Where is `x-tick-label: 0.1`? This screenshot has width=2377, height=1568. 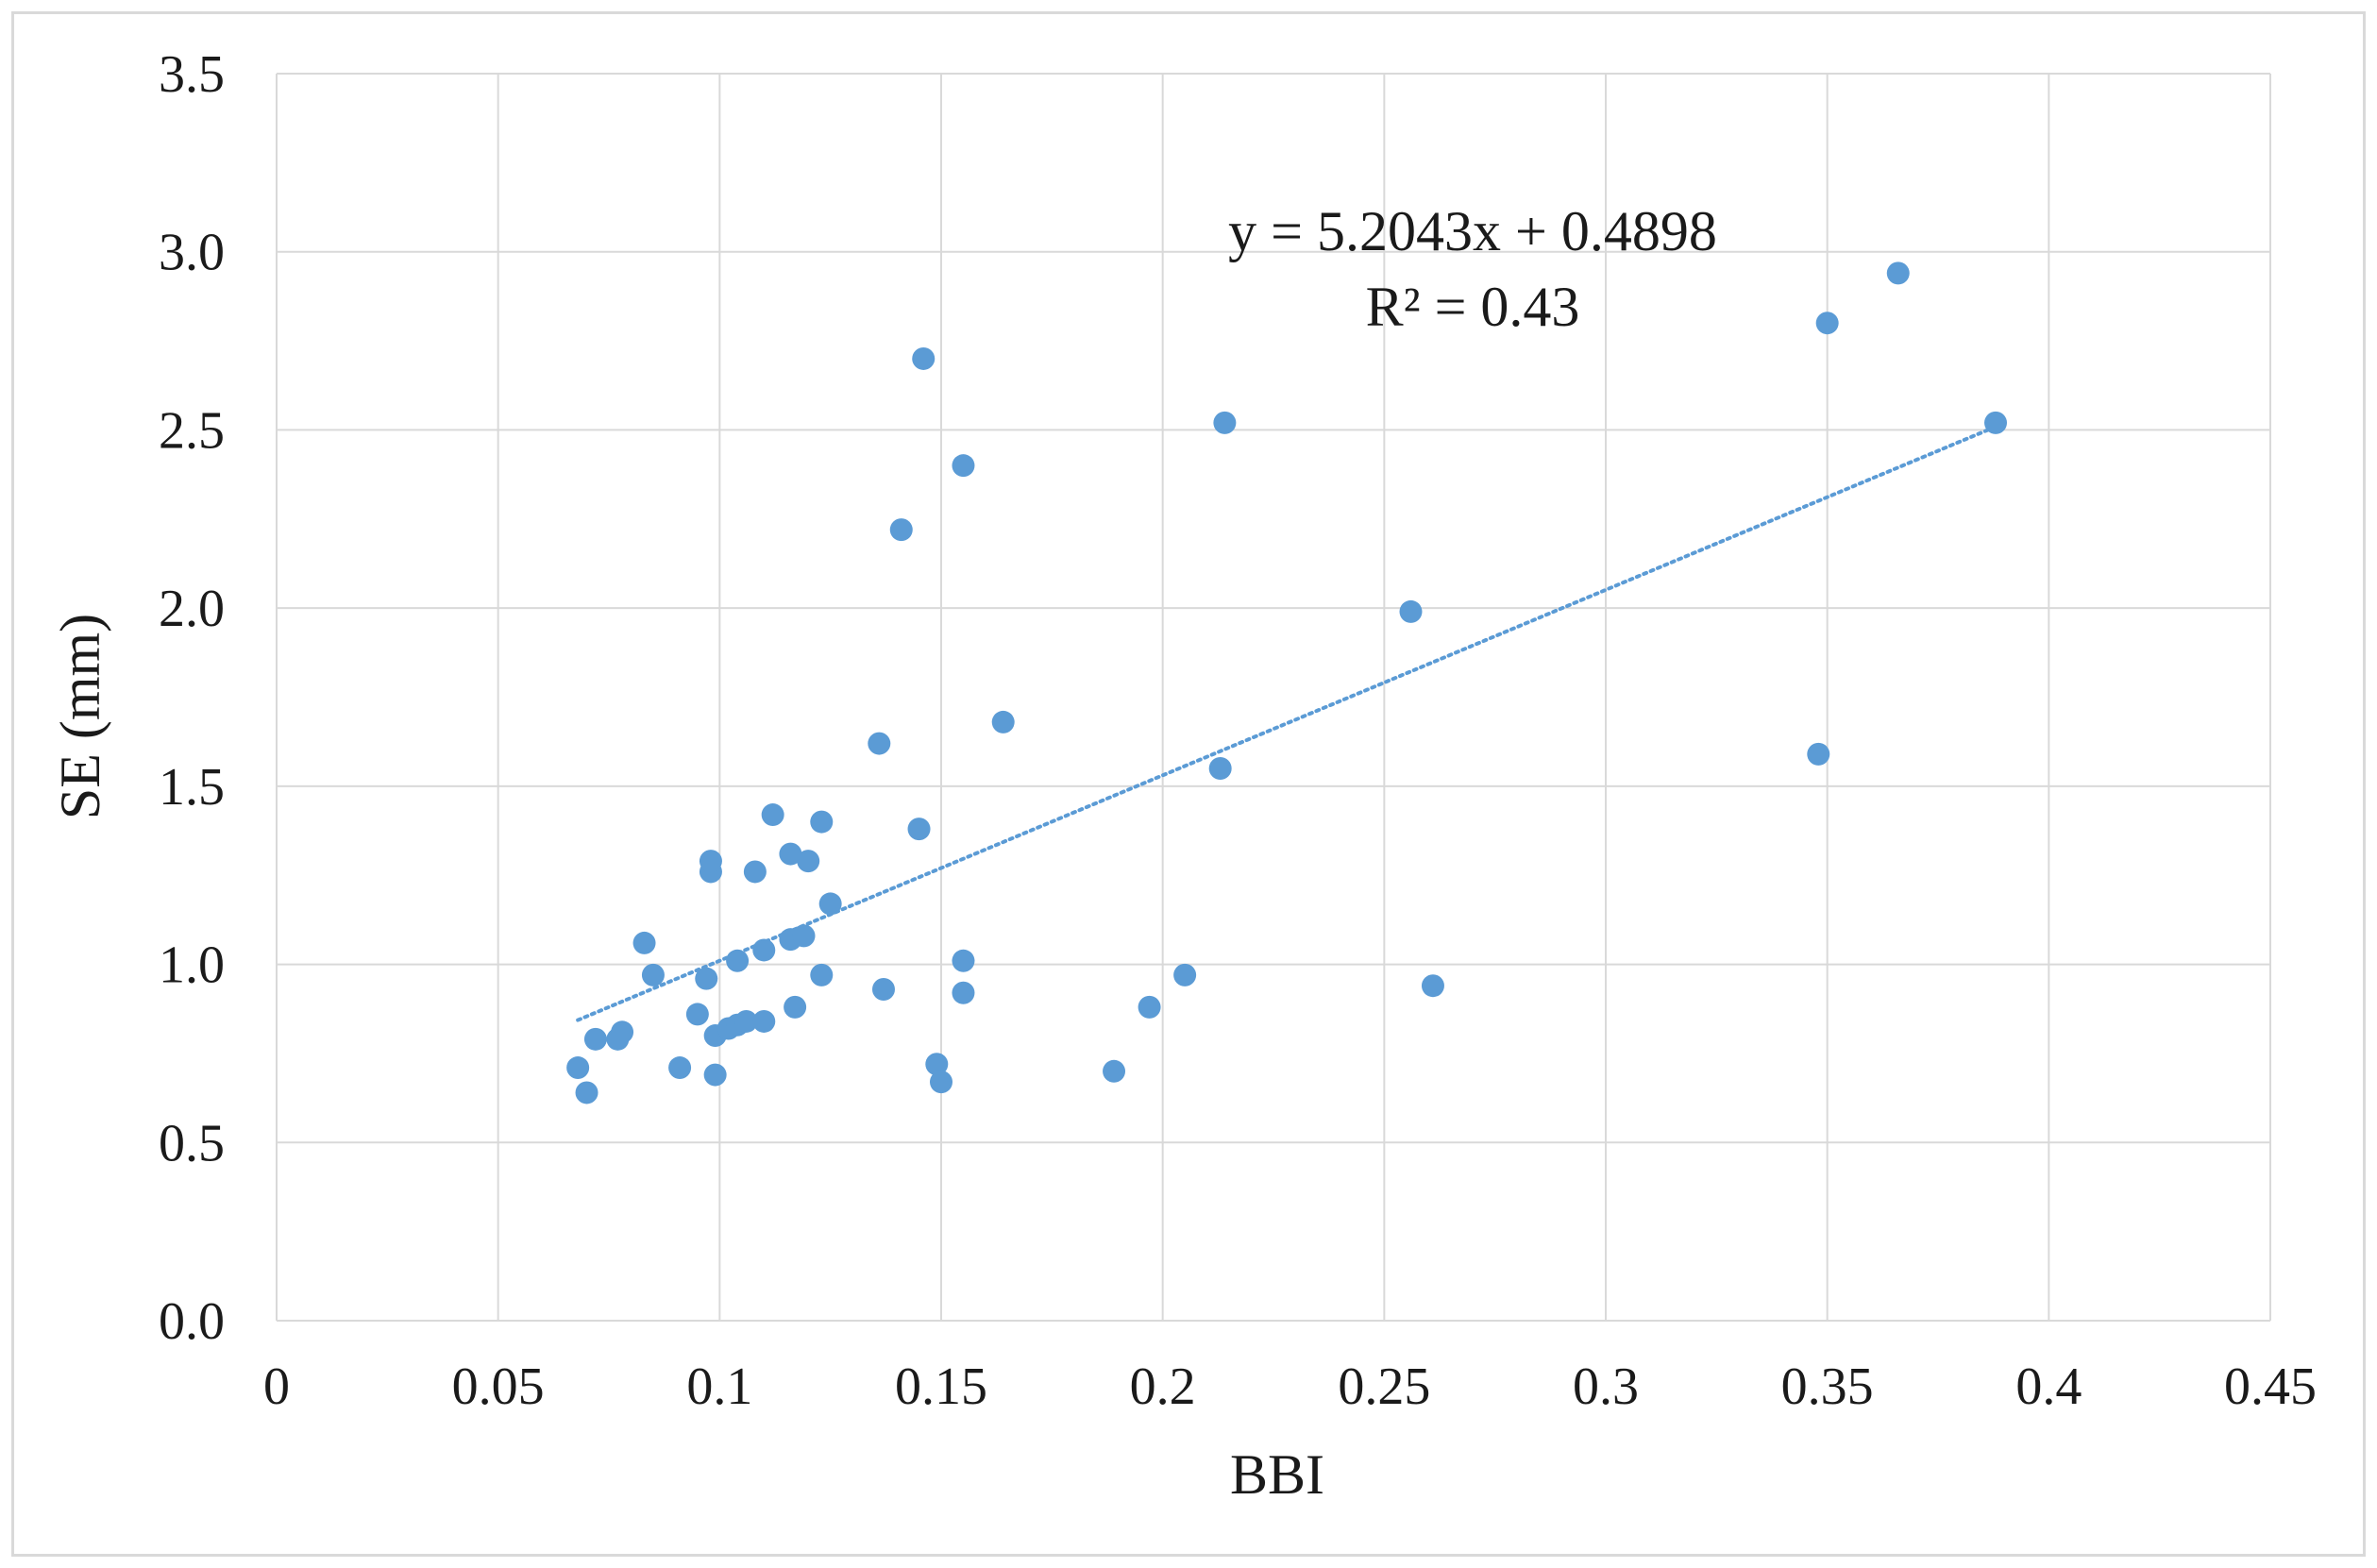 x-tick-label: 0.1 is located at coordinates (719, 1387).